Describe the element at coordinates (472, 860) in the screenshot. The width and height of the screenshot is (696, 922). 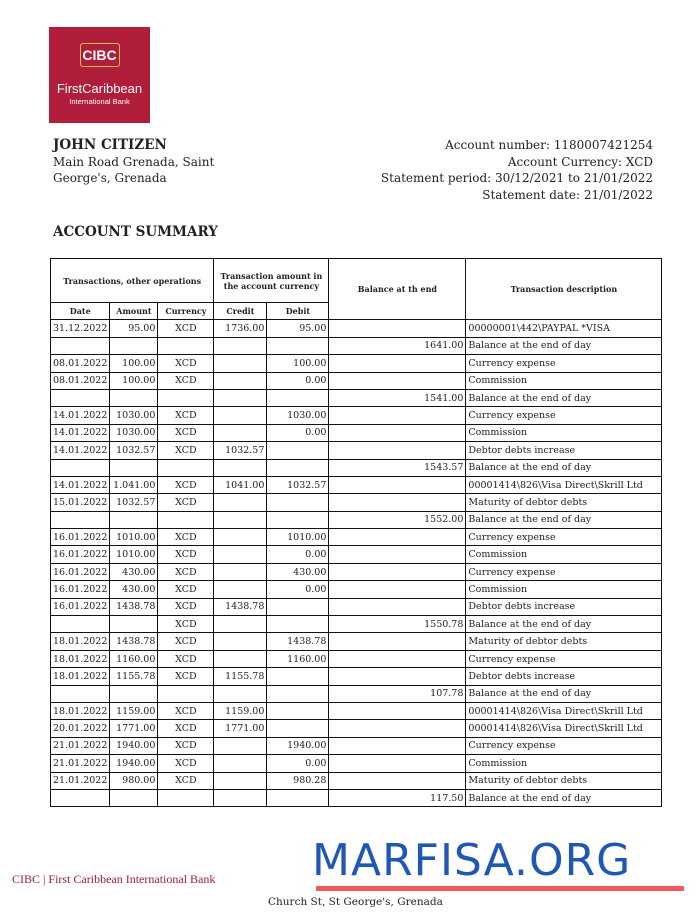
I see `watermark: MARFISA.ORG` at that location.